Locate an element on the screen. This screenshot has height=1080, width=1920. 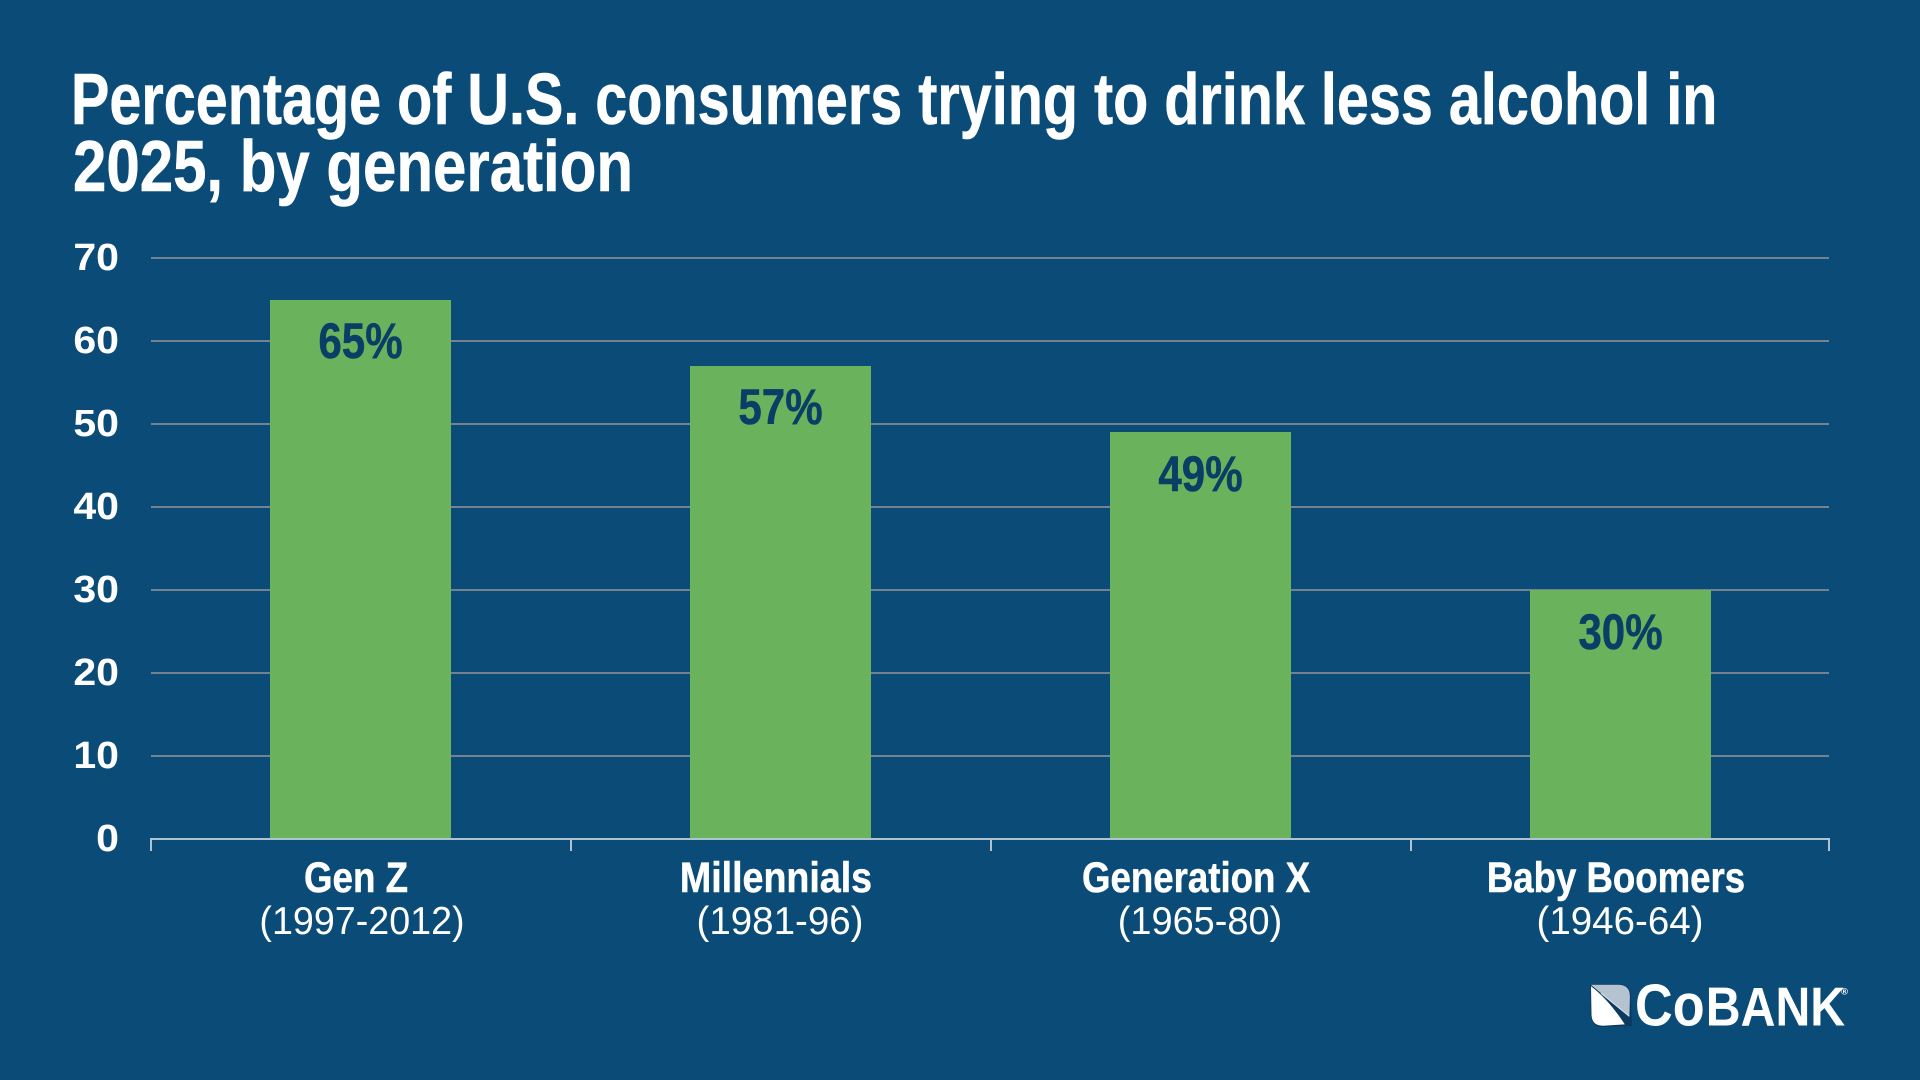
svg-text: Co is located at coordinates (1670, 1011).